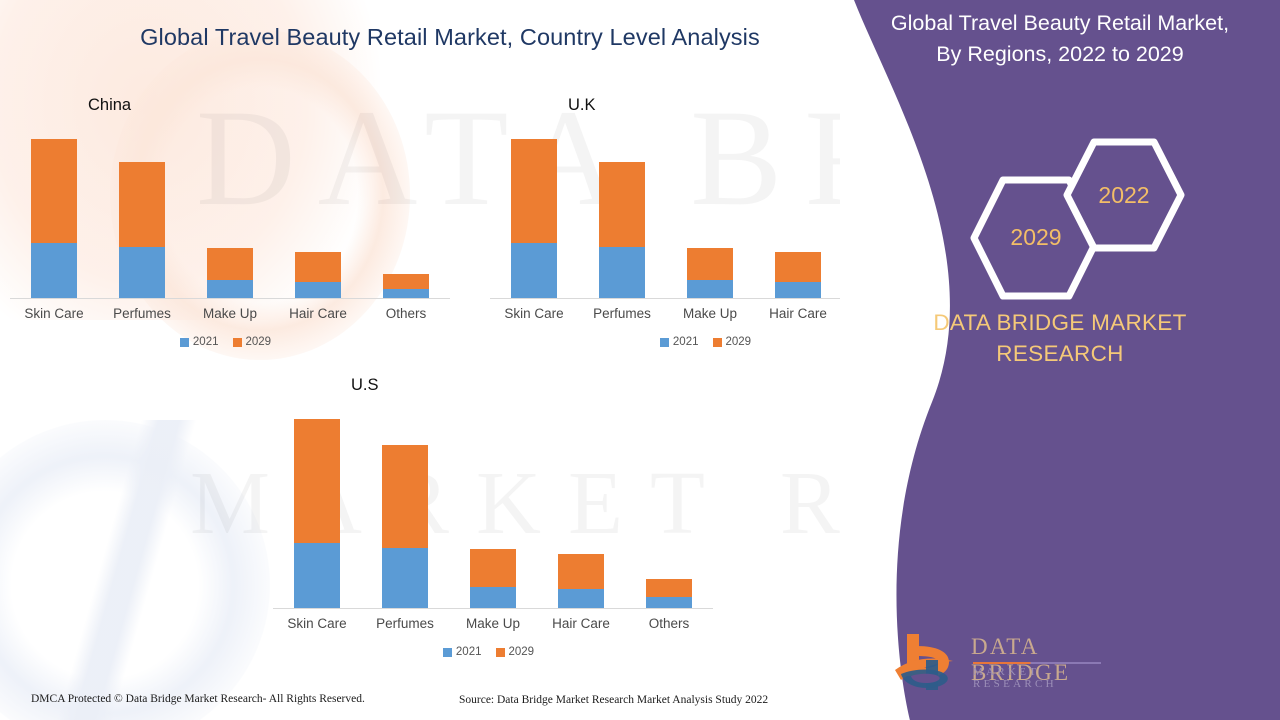  I want to click on bar-china-others, so click(406, 286).